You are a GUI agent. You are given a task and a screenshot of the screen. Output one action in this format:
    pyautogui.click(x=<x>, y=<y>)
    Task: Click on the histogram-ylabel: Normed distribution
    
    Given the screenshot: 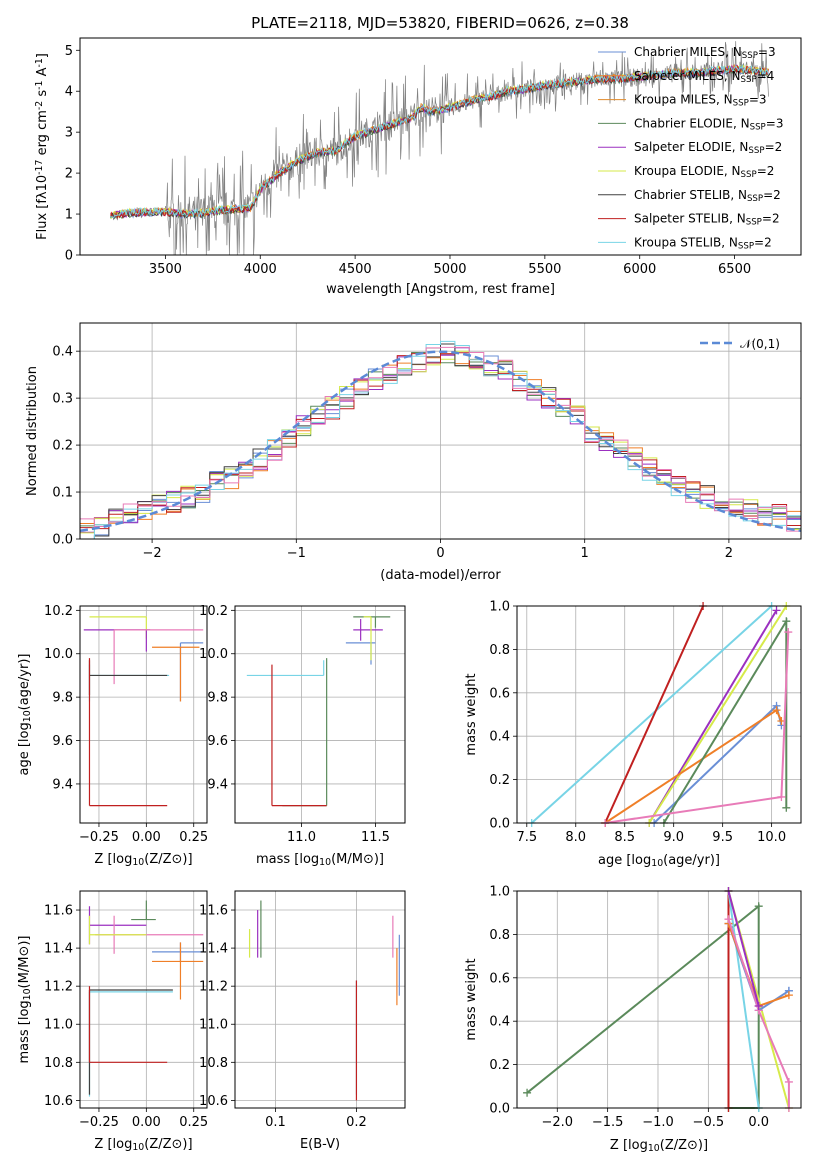 What is the action you would take?
    pyautogui.click(x=32, y=431)
    